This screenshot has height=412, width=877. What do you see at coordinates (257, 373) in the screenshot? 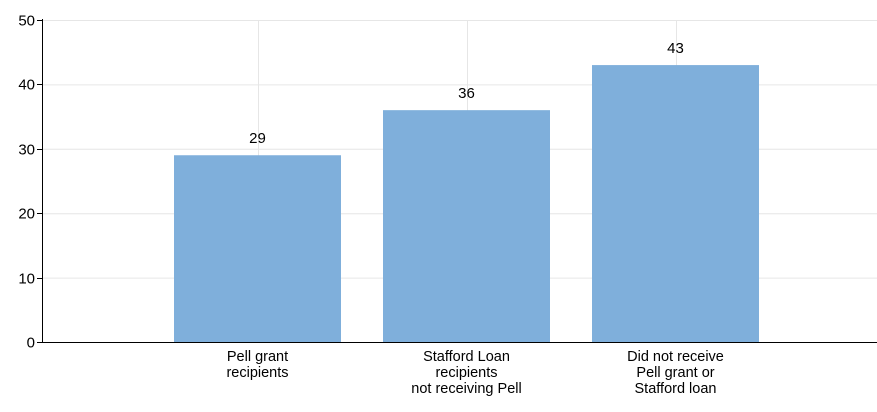
I see `x-tick-label-1-line-2: recipients` at bounding box center [257, 373].